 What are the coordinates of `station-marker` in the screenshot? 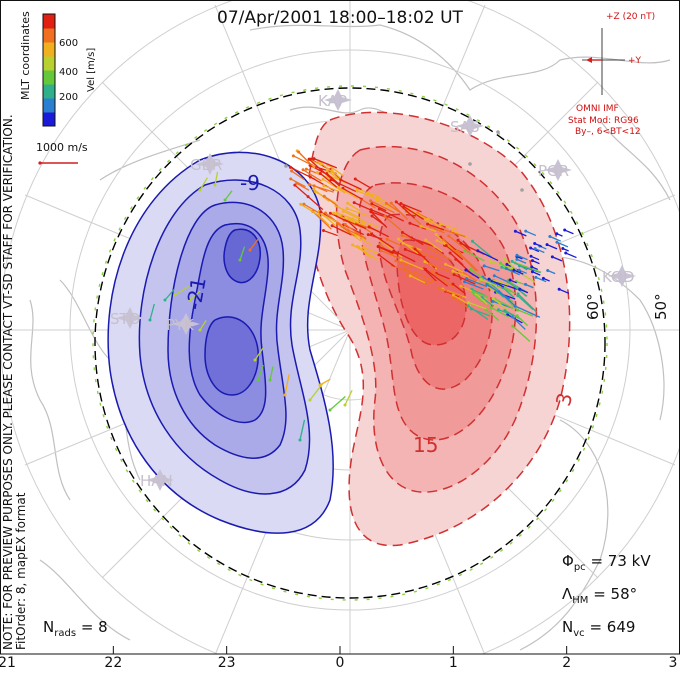 It's located at (130, 318).